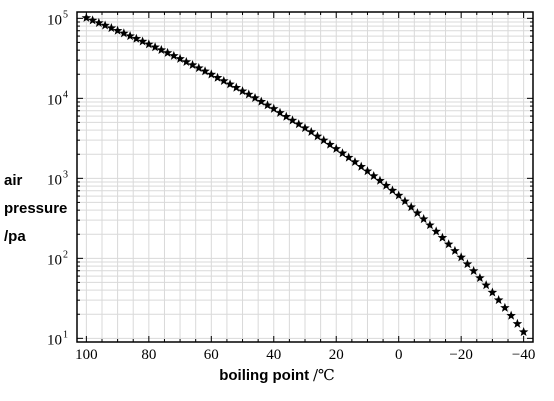  What do you see at coordinates (148, 355) in the screenshot?
I see `x-tick-label: 80` at bounding box center [148, 355].